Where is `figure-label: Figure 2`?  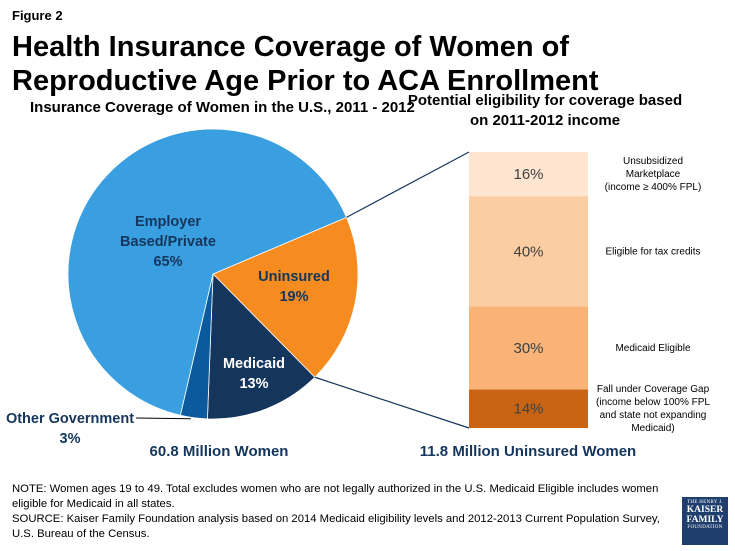 figure-label: Figure 2 is located at coordinates (37, 15).